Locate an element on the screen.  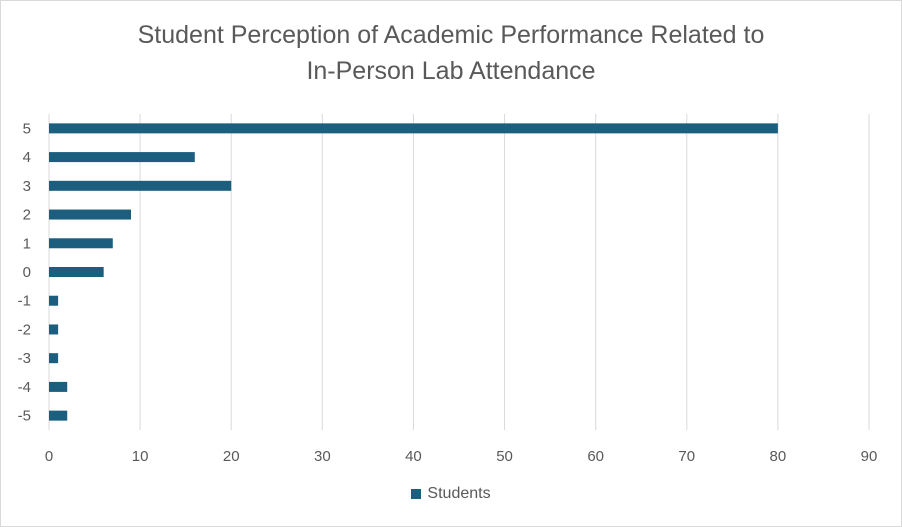
y-tick-label: 2 is located at coordinates (27, 215).